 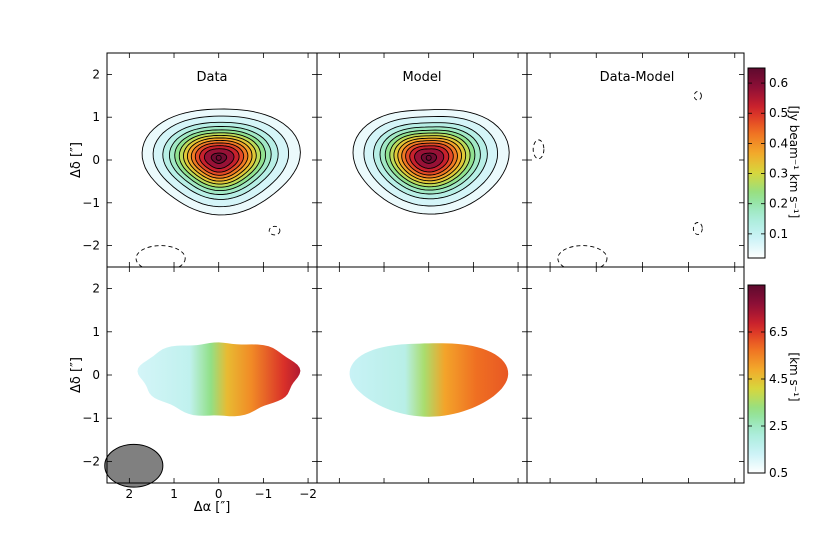 I want to click on panel-title-model: Model, so click(x=421, y=77).